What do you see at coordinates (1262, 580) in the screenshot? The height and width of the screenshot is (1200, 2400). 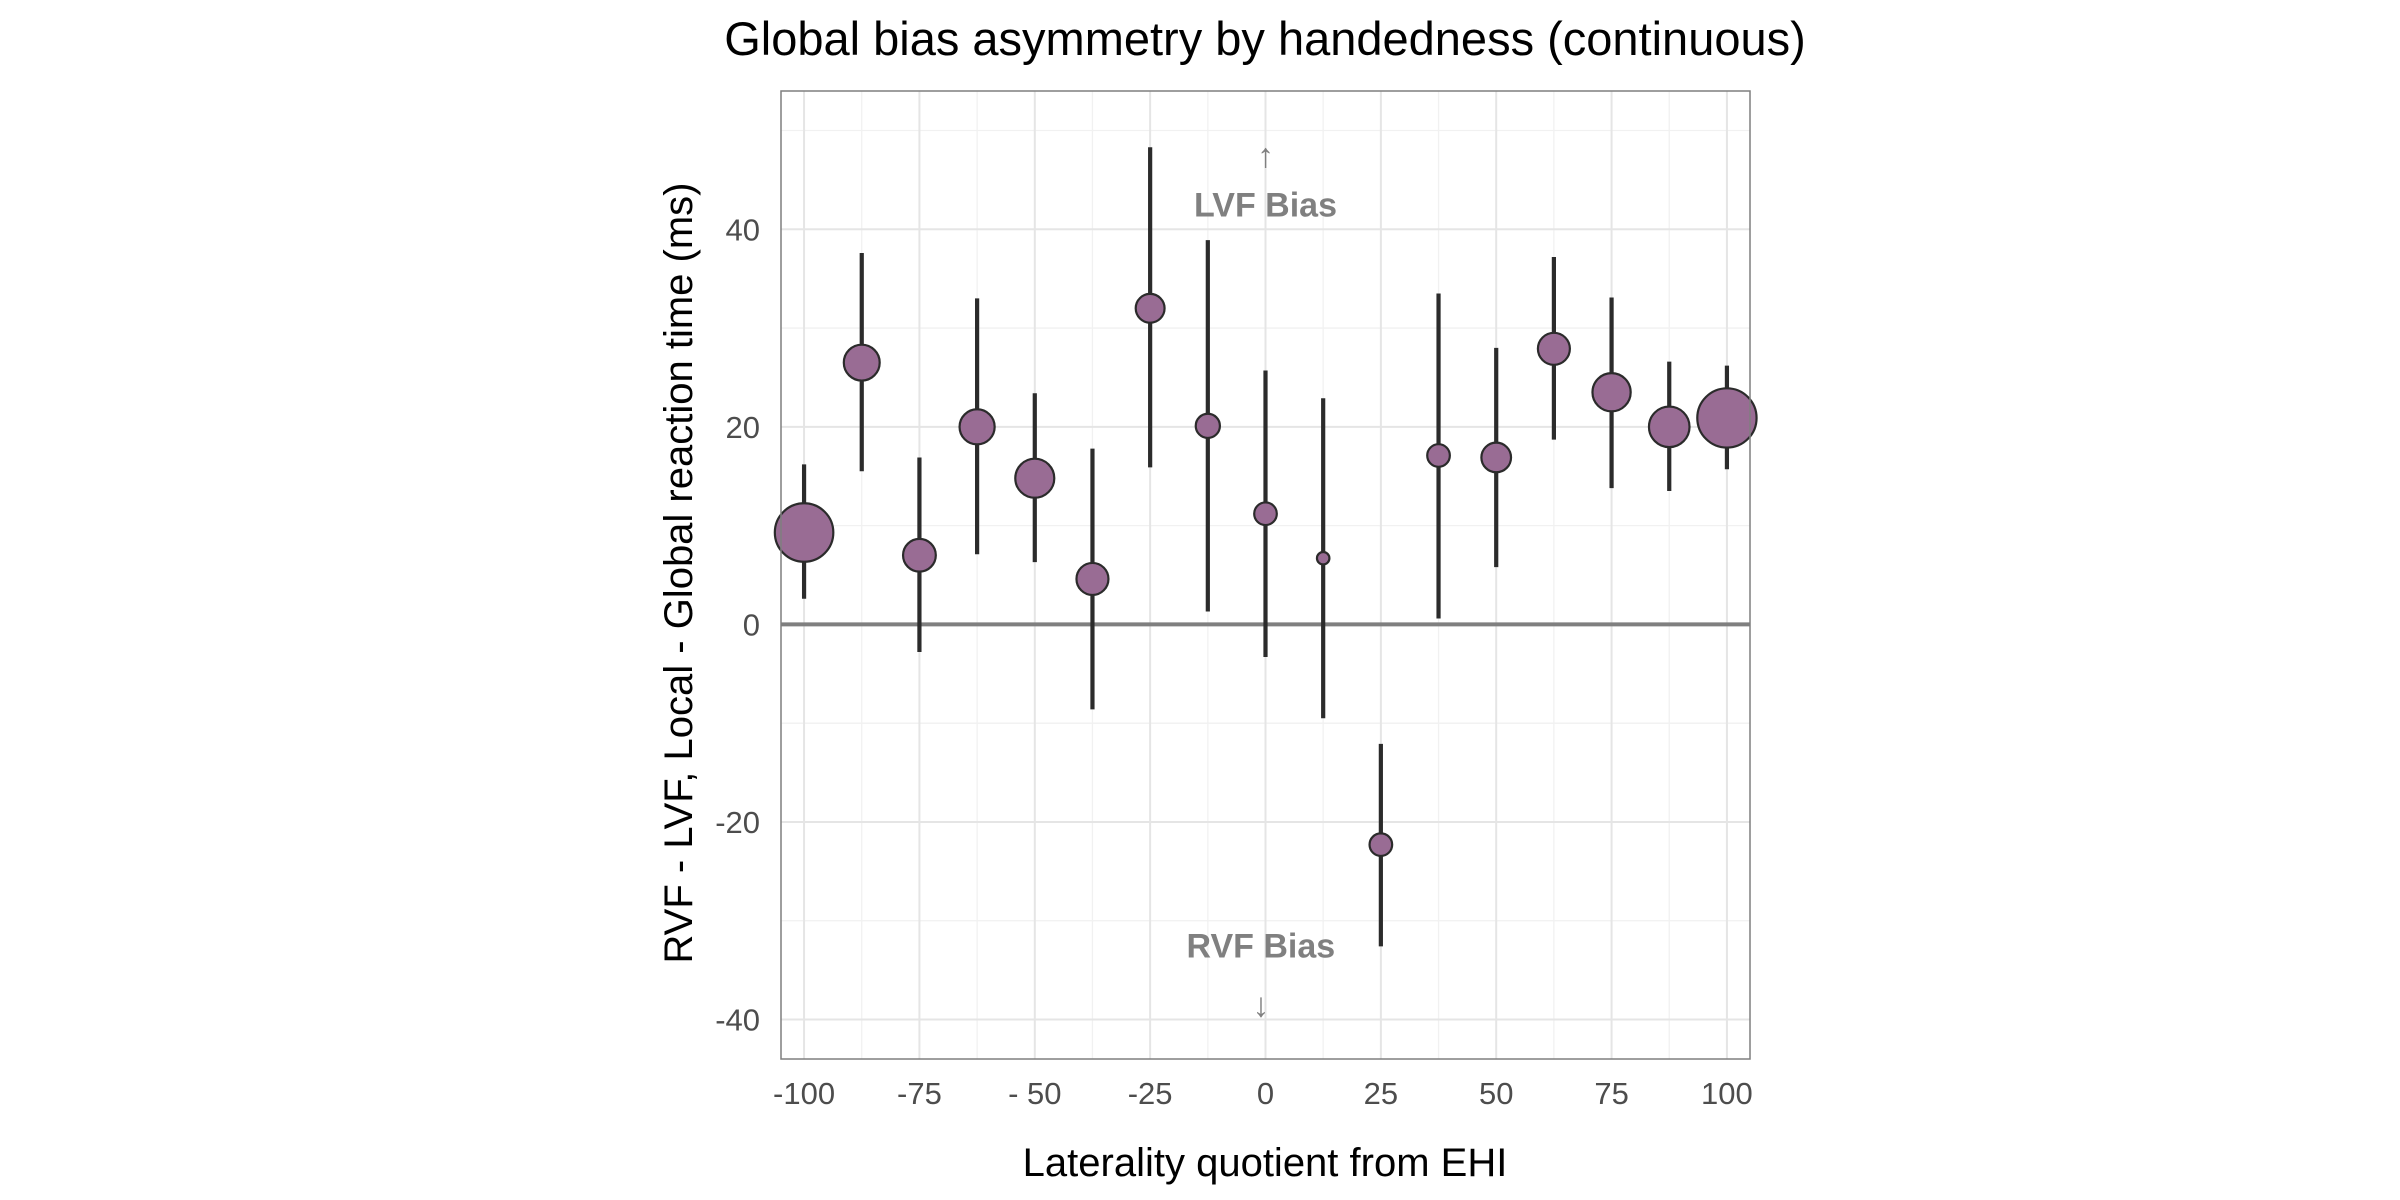 I see `bias-annotations: LVF Bias ↑ RVF Bias ↓` at bounding box center [1262, 580].